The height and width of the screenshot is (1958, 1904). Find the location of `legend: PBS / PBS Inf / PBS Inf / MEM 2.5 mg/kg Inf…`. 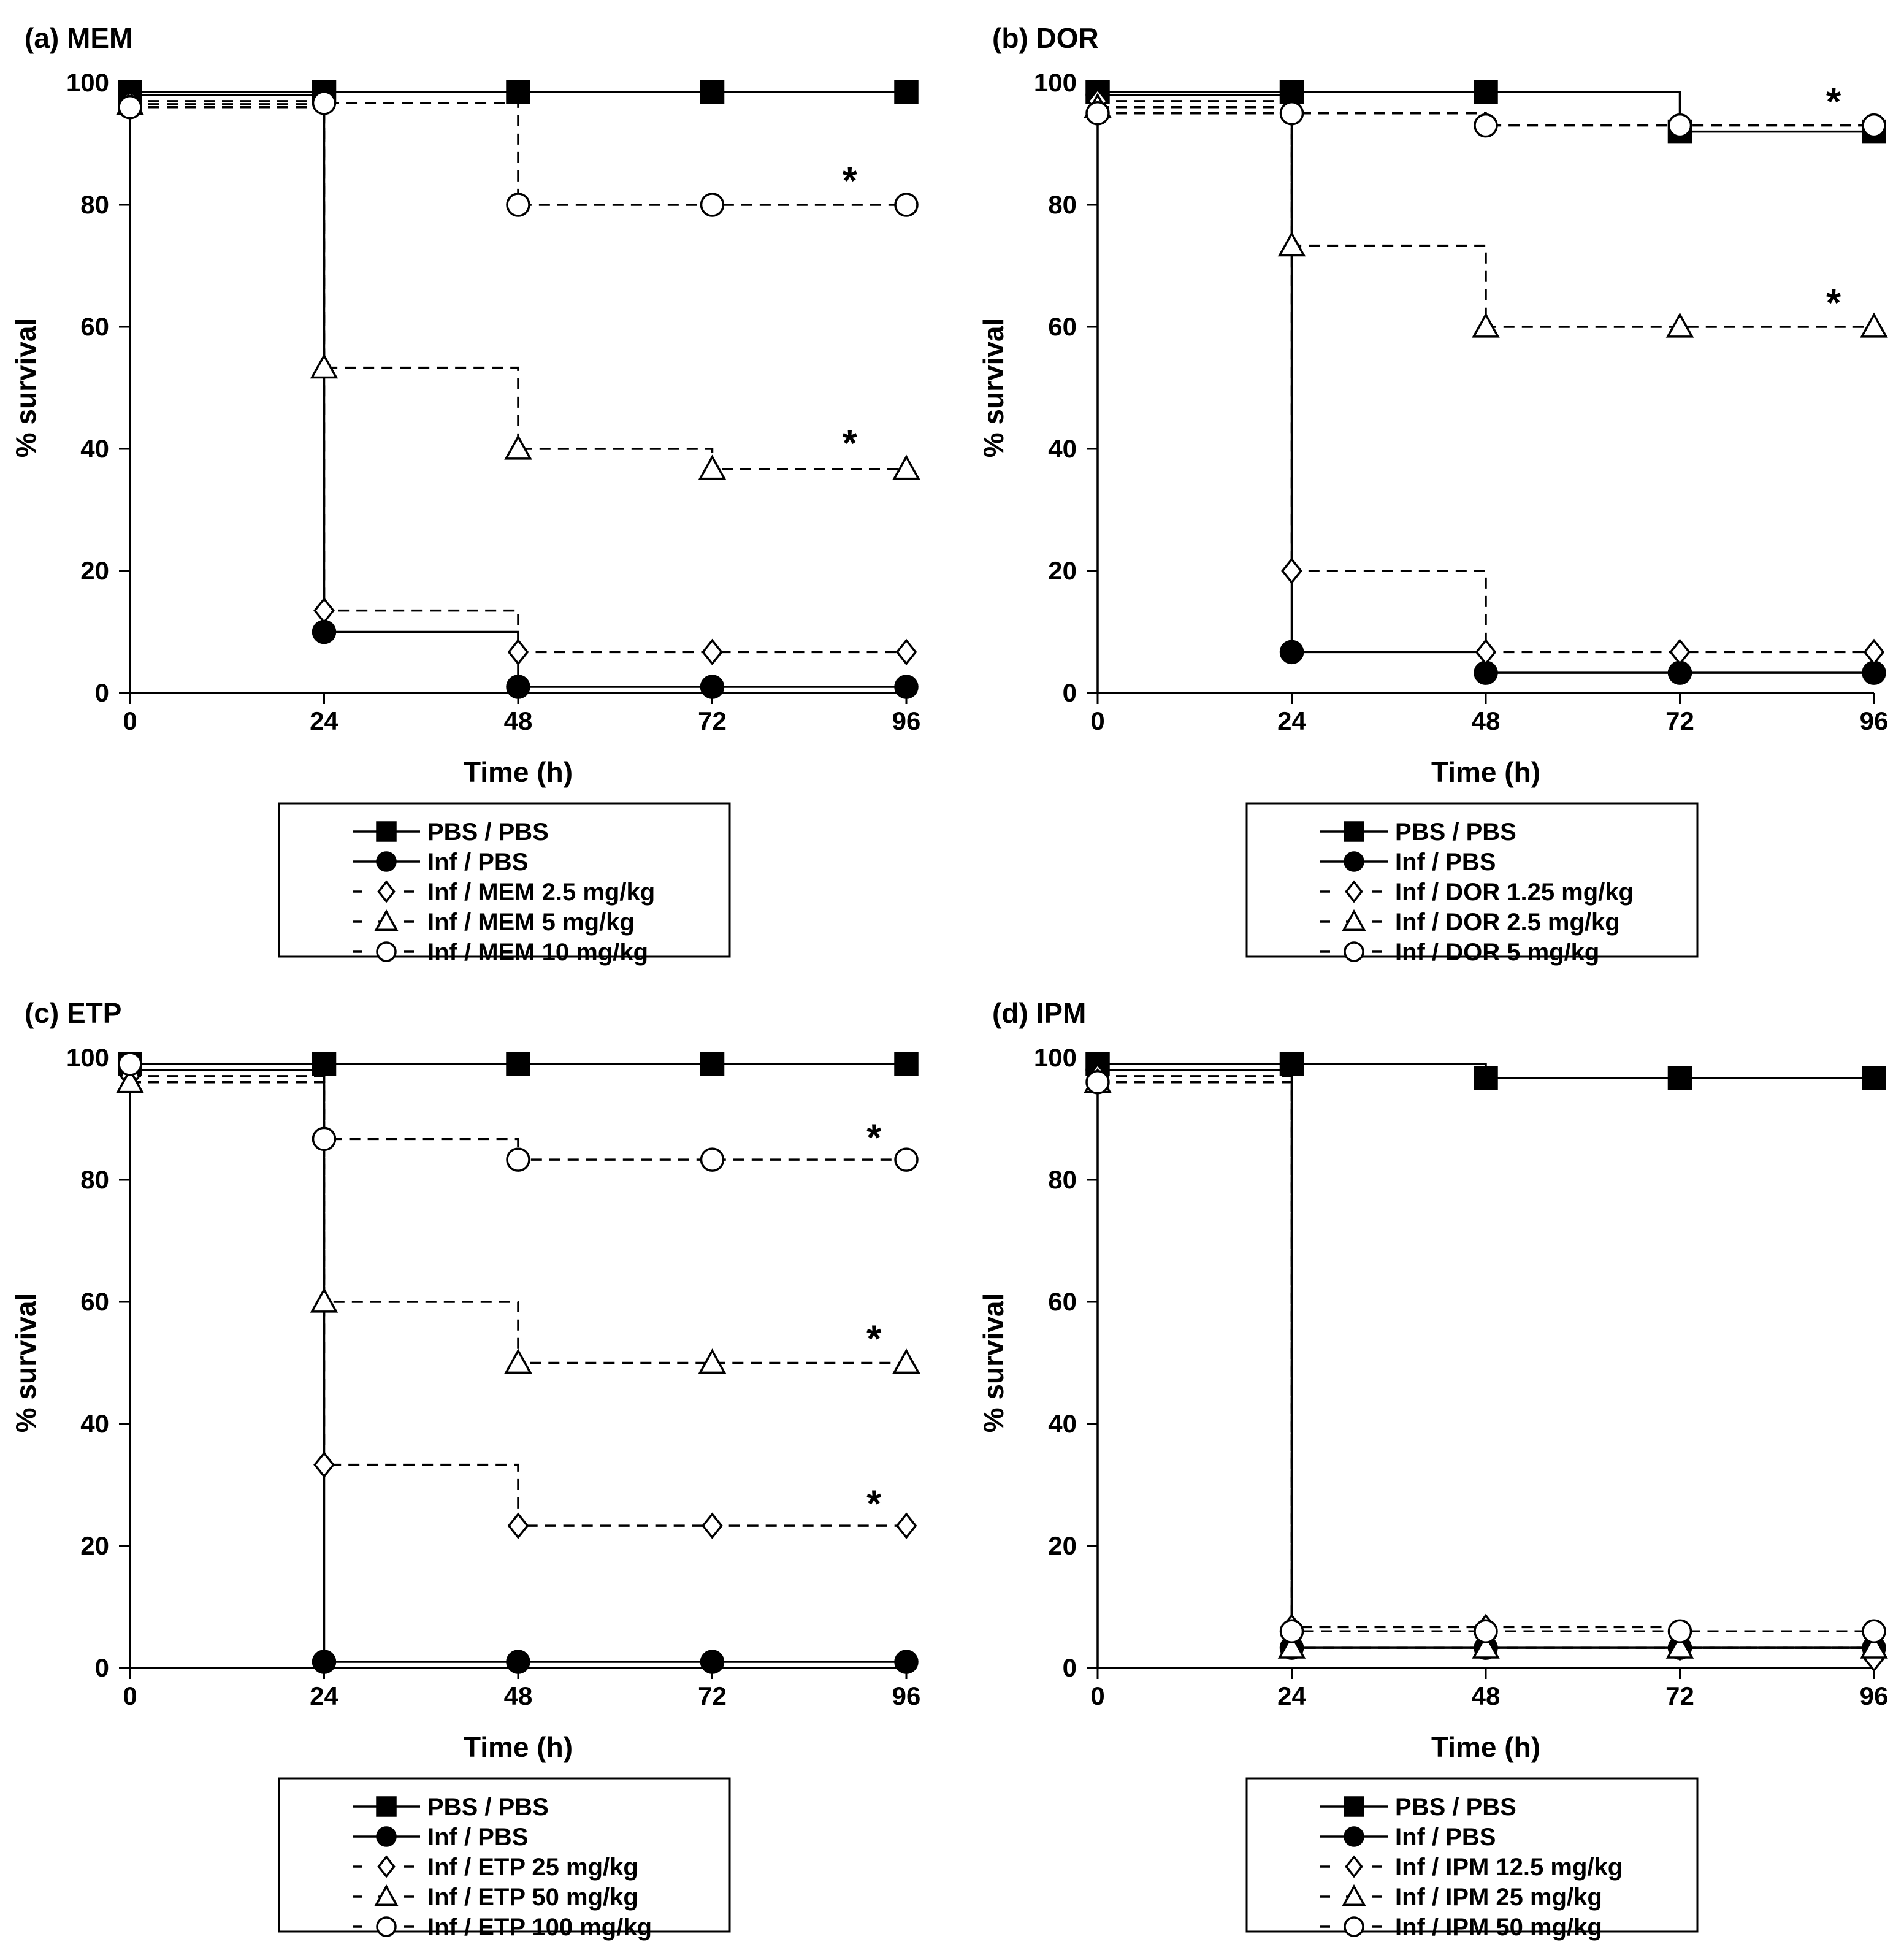

legend: PBS / PBS Inf / PBS Inf / MEM 2.5 mg/kg Inf… is located at coordinates (504, 884).